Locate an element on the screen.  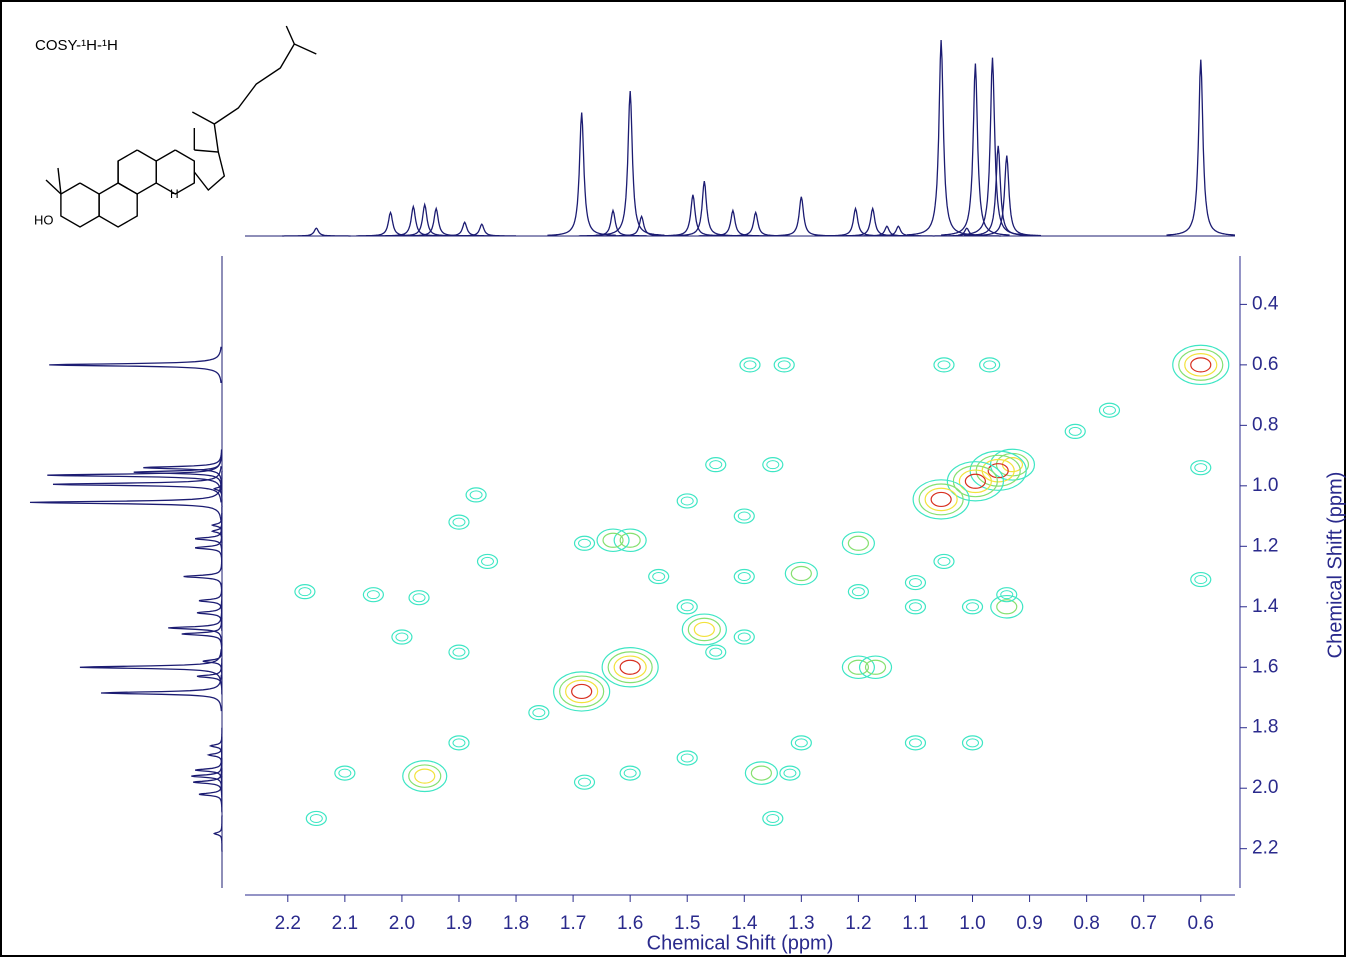
x-tick-label: 0.8 is located at coordinates (1086, 923).